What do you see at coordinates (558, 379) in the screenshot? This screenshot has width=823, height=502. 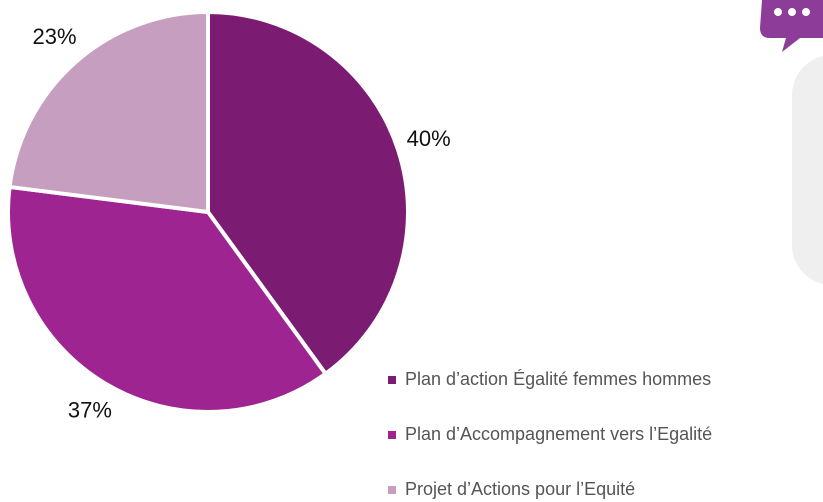 I see `legend-label: Plan d’action Égalité femmes hommes` at bounding box center [558, 379].